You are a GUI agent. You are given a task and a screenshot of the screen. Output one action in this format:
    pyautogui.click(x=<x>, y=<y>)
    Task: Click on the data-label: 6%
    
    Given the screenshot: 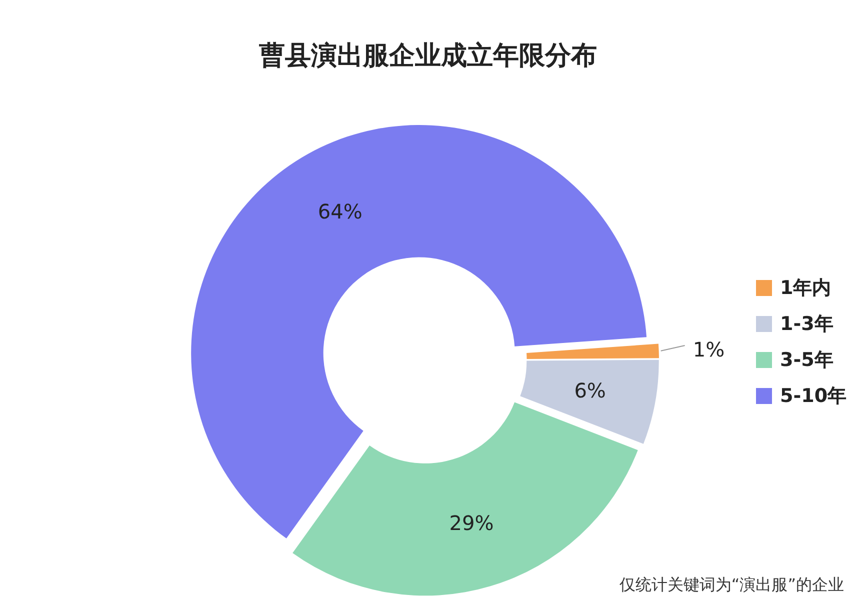 What is the action you would take?
    pyautogui.click(x=590, y=390)
    